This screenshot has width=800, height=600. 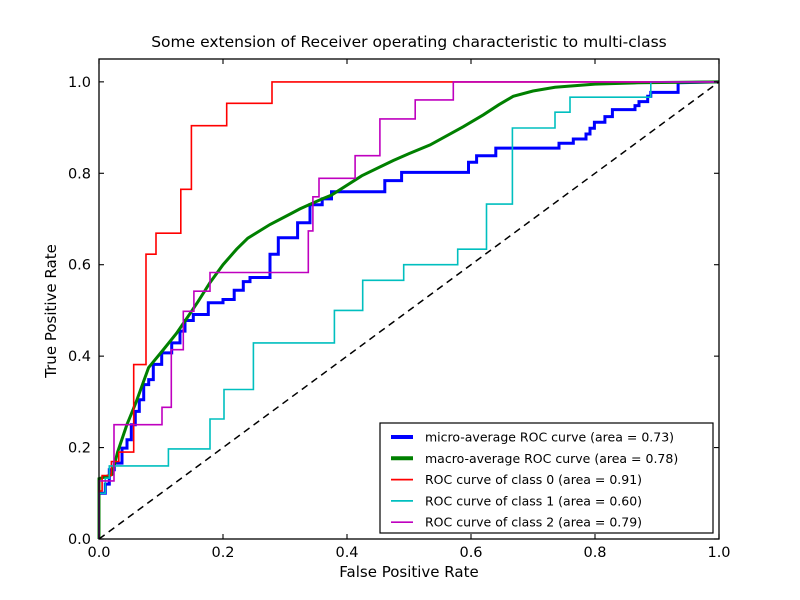 I want to click on x-axis-label: False Positive Rate, so click(x=408, y=572).